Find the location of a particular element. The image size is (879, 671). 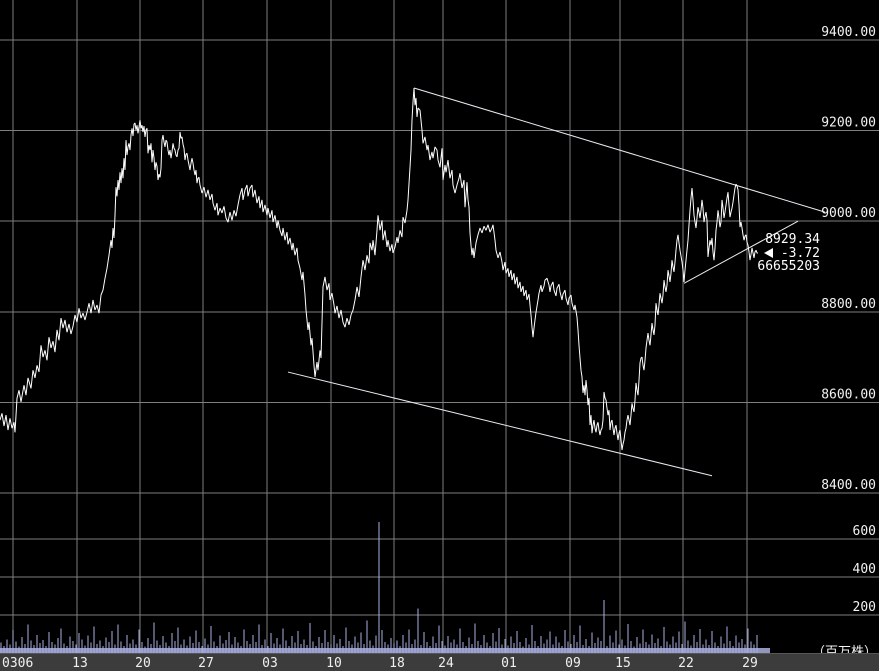

x-axis-label: 24 is located at coordinates (446, 663).